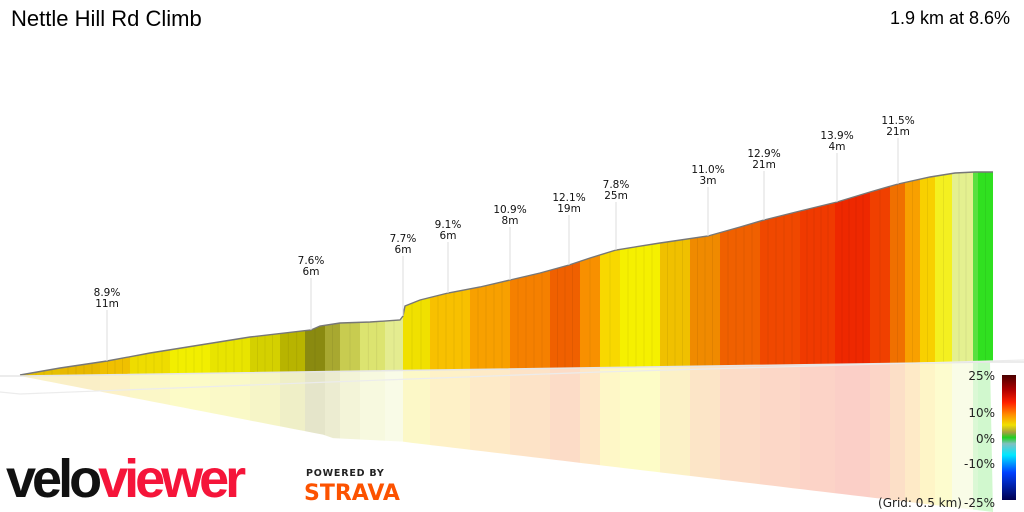 This screenshot has height=512, width=1024. Describe the element at coordinates (979, 464) in the screenshot. I see `legend-label-neg10: -10%` at that location.